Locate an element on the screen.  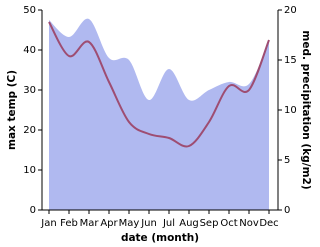
x-tick-label: Jun is located at coordinates (148, 223).